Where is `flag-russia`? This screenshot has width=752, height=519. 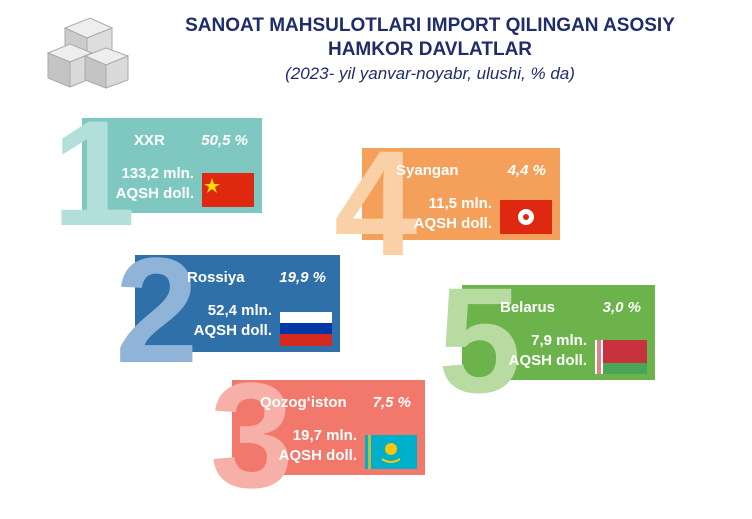 flag-russia is located at coordinates (306, 329).